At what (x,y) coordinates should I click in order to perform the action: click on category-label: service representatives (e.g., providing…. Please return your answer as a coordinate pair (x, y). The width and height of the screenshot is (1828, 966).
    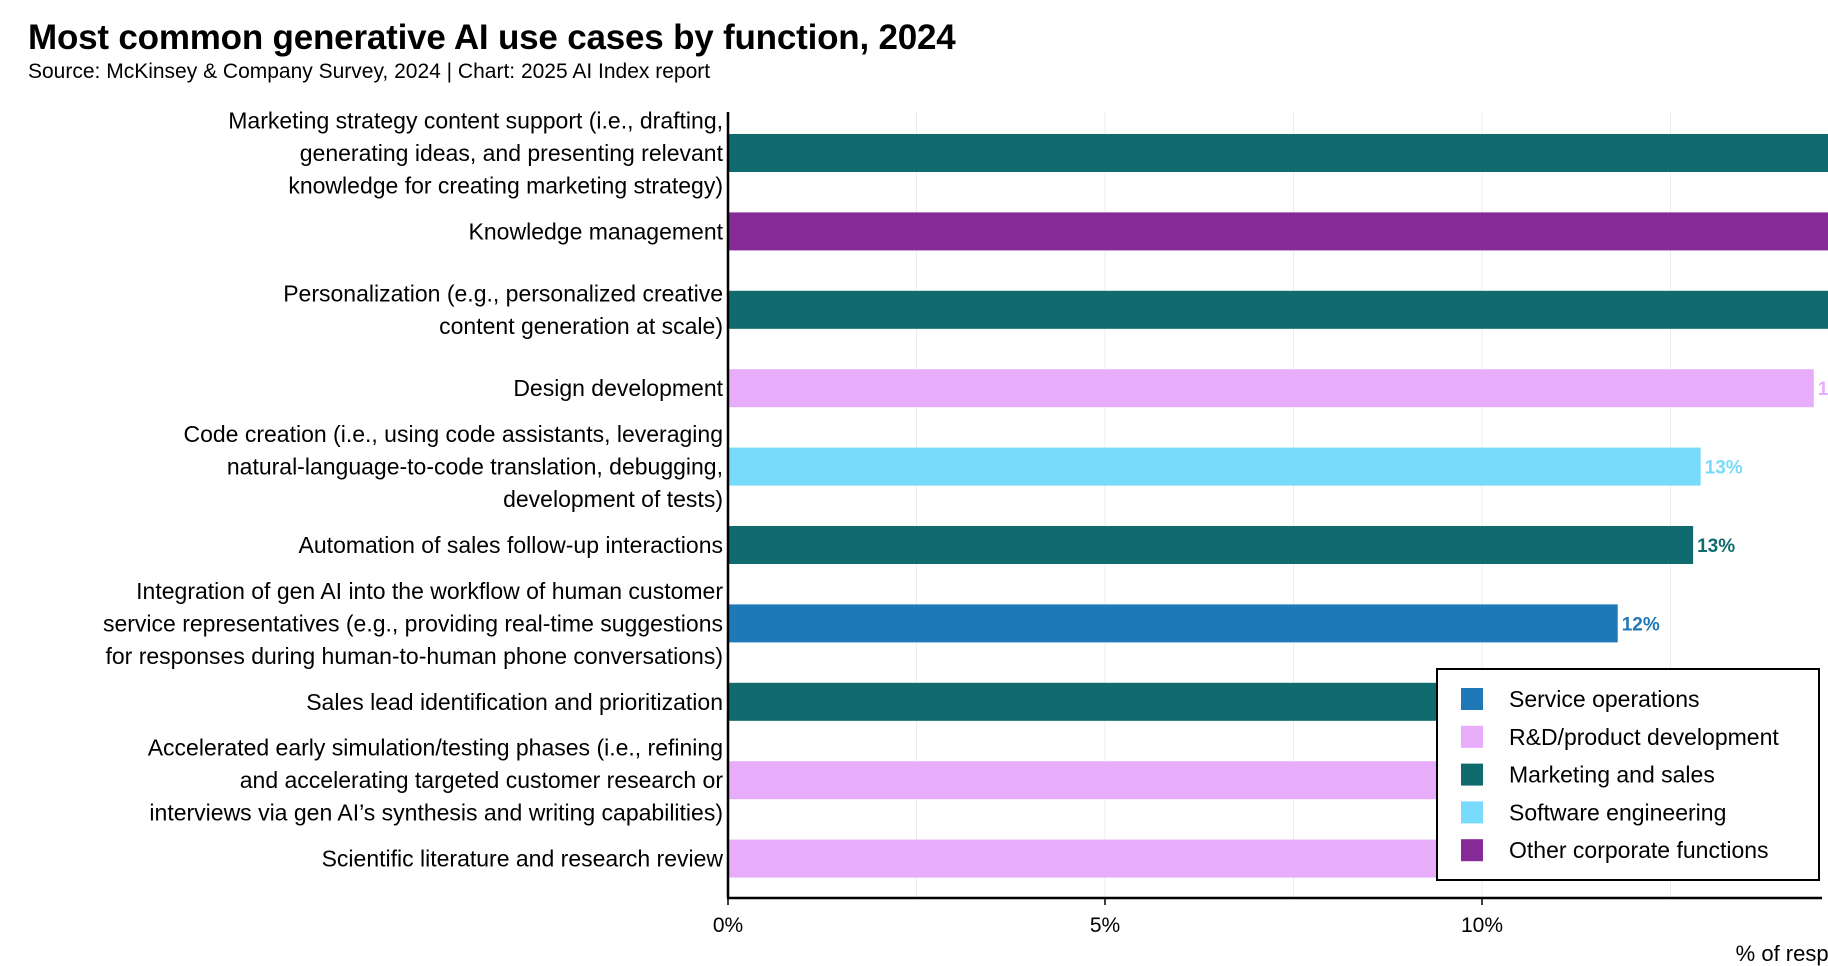
    Looking at the image, I should click on (413, 623).